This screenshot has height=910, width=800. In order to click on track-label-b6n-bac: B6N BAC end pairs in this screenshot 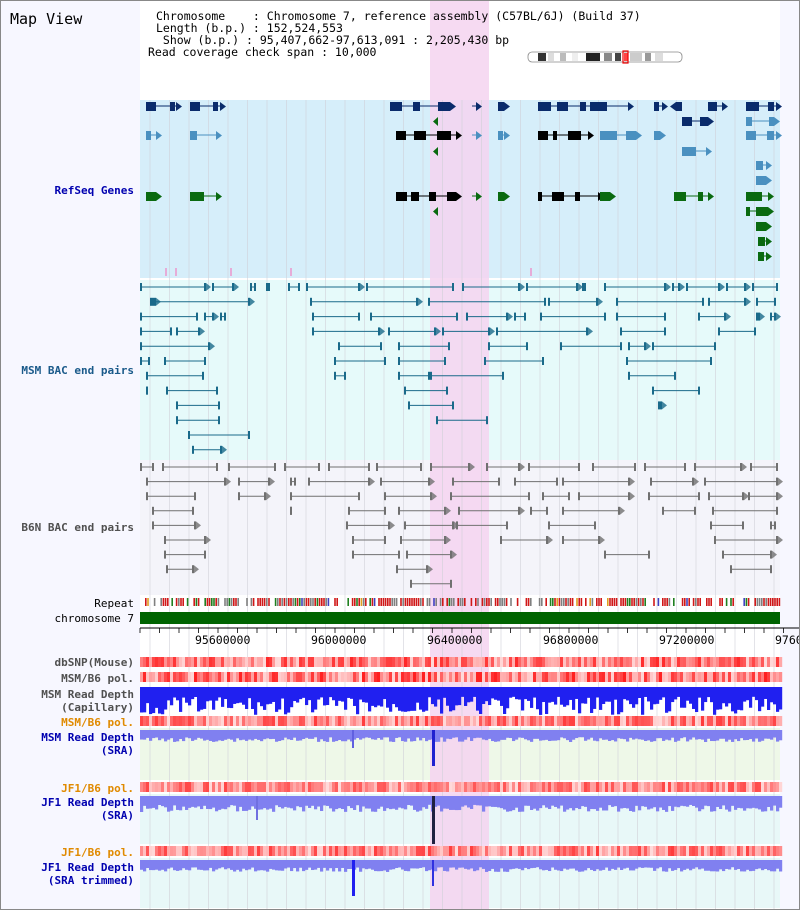, I will do `click(77, 527)`.